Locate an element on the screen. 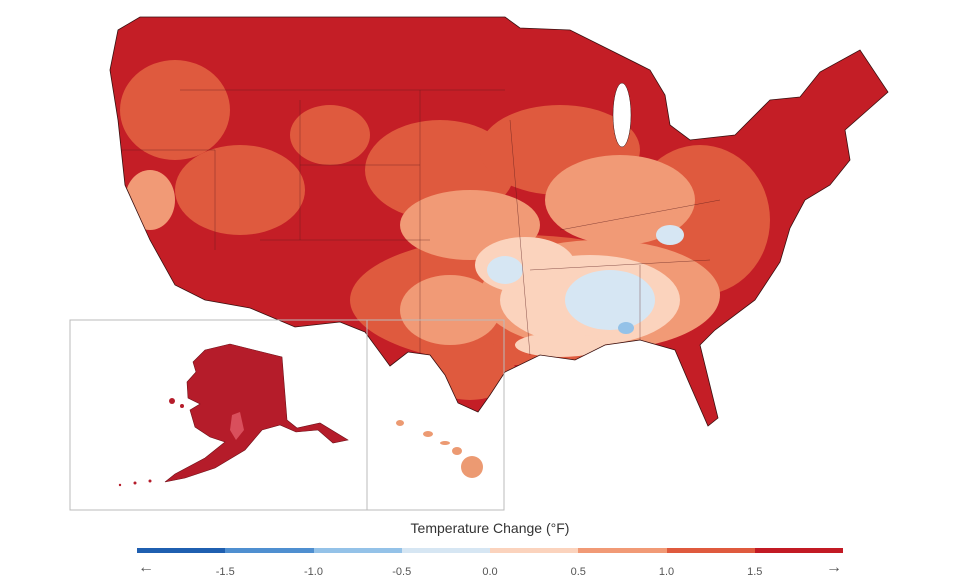 Image resolution: width=980 pixels, height=588 pixels. legend-tick-label: -1.5 is located at coordinates (225, 572).